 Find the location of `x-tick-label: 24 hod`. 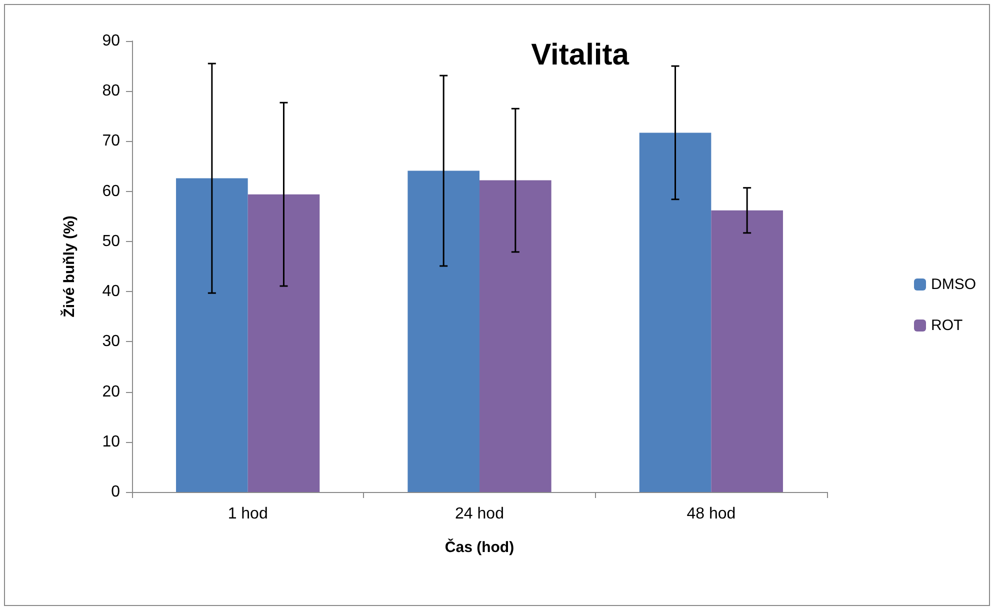

x-tick-label: 24 hod is located at coordinates (479, 514).